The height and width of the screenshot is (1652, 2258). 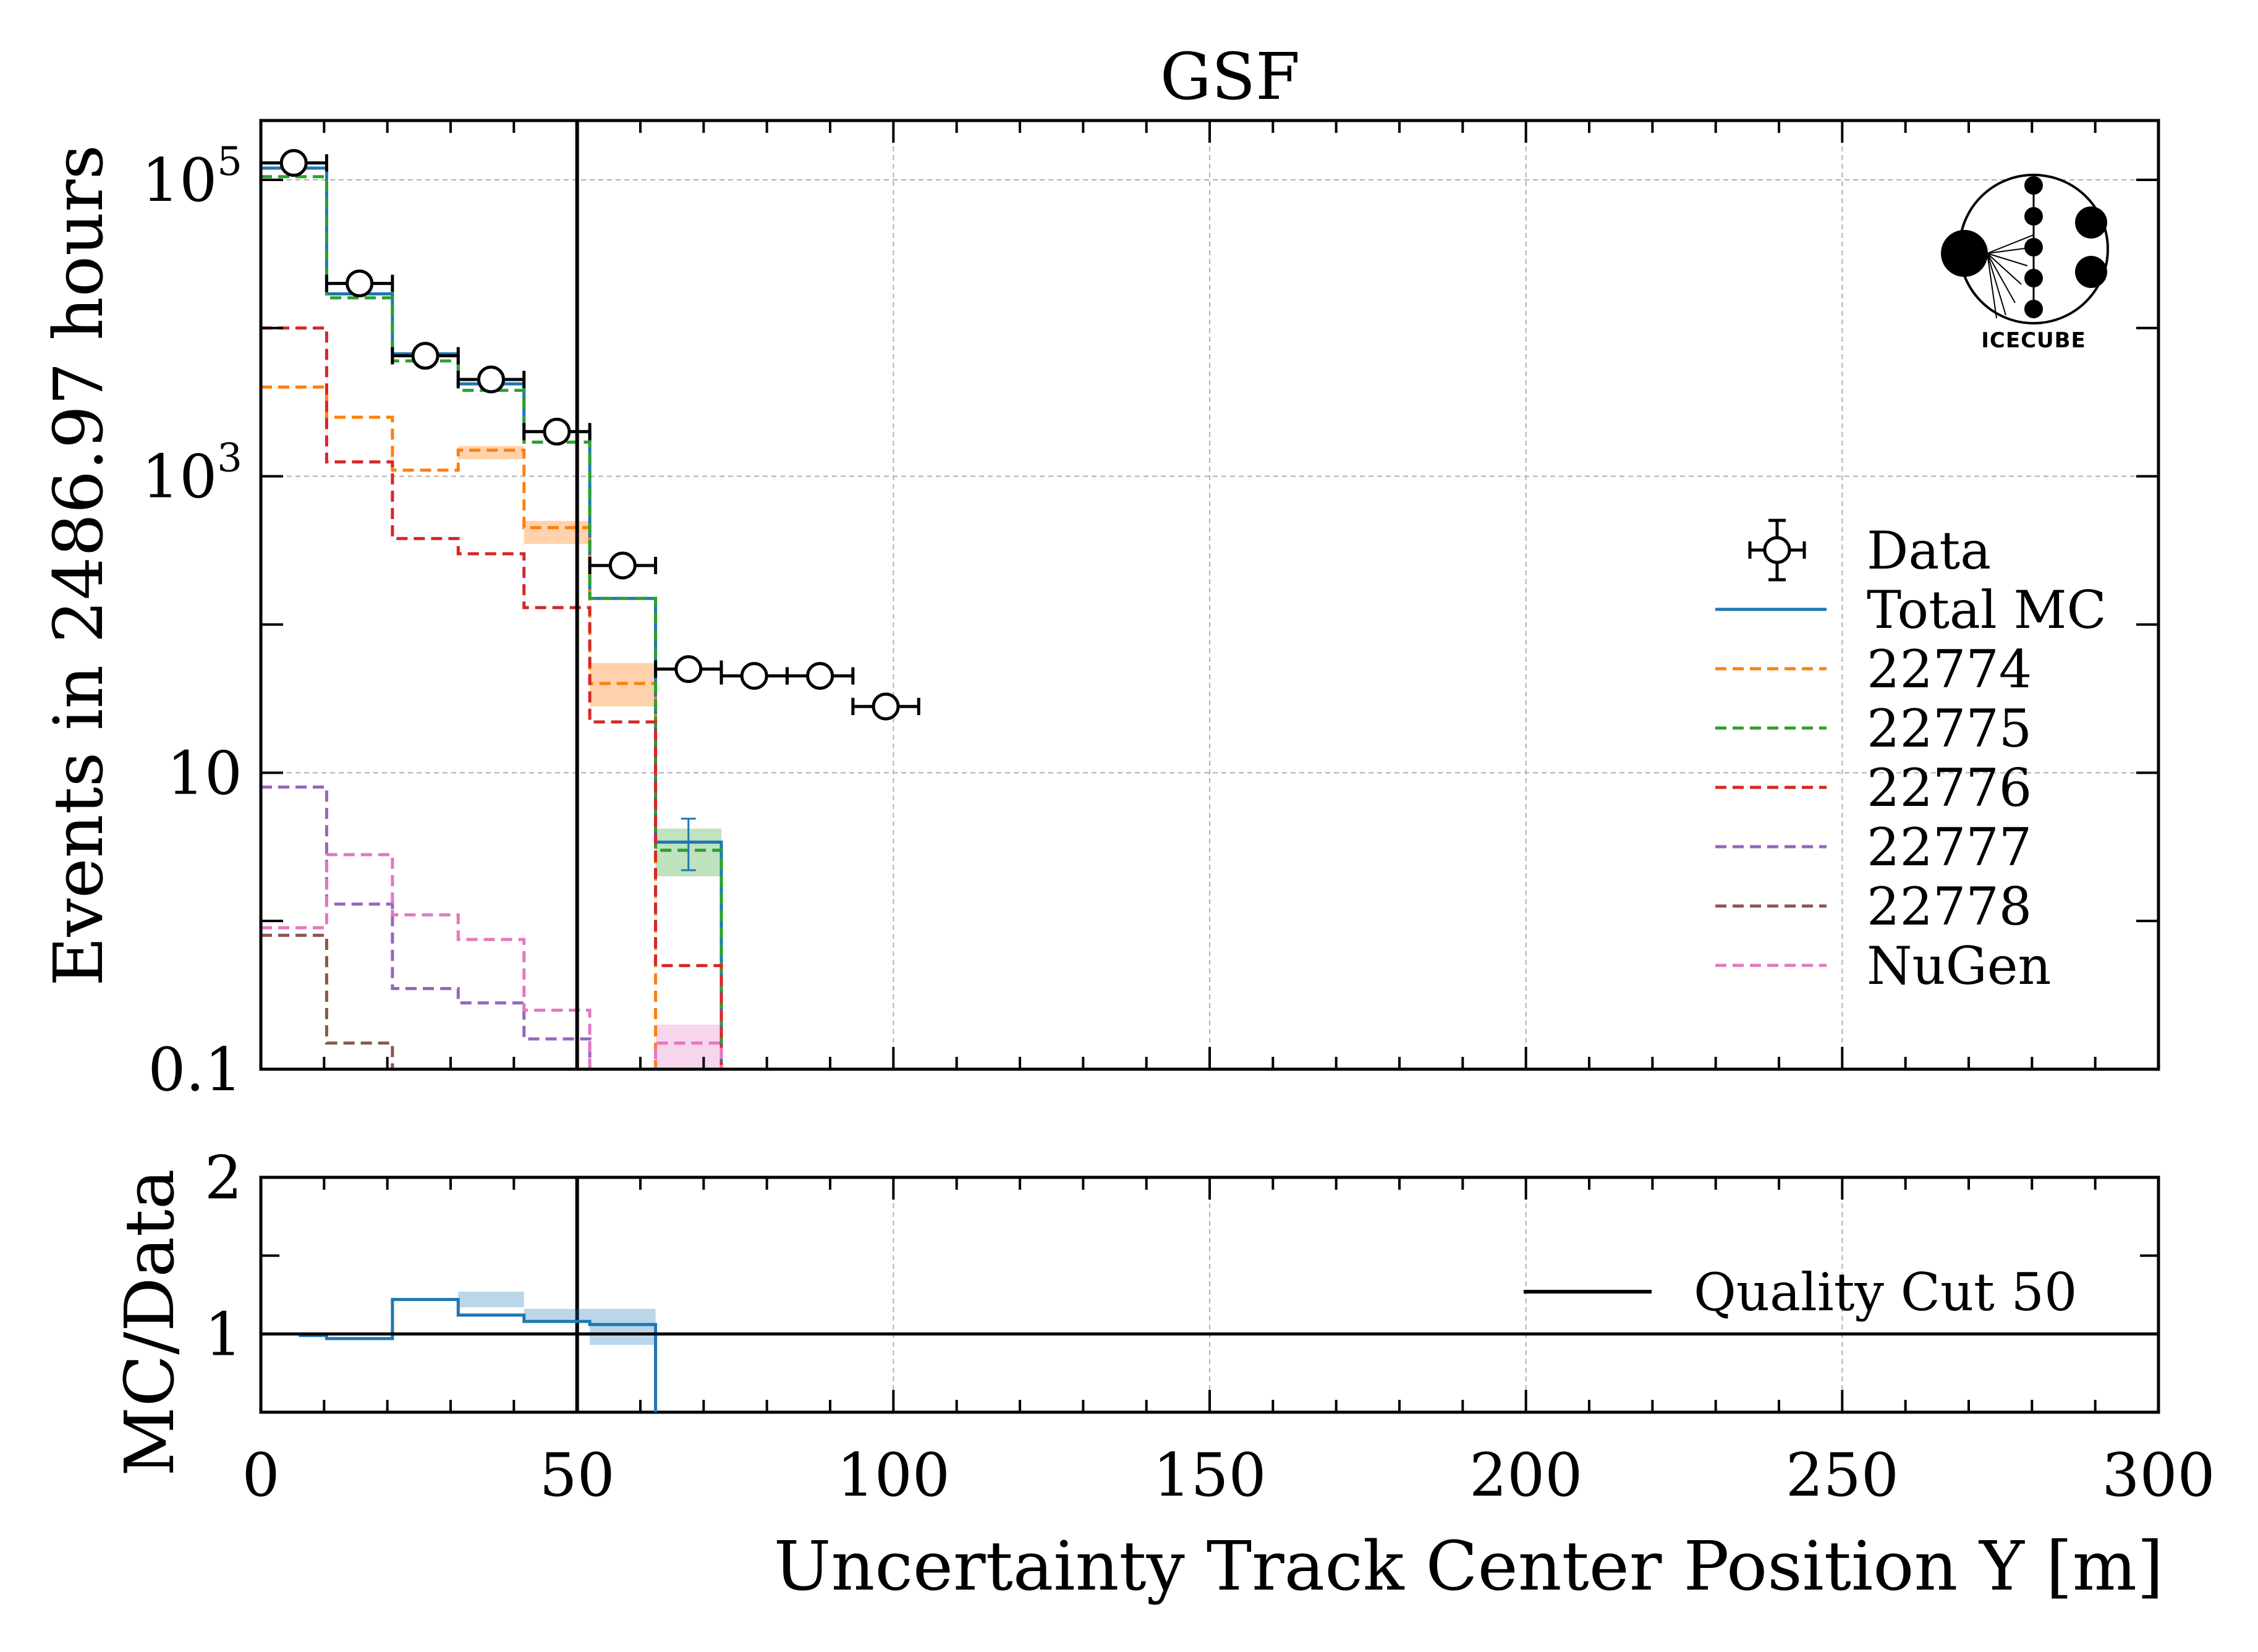 I want to click on legend-label-data: Data, so click(x=1929, y=550).